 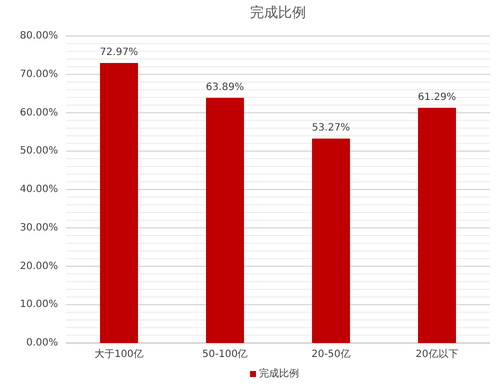 What do you see at coordinates (437, 97) in the screenshot?
I see `data-label: 61.29%` at bounding box center [437, 97].